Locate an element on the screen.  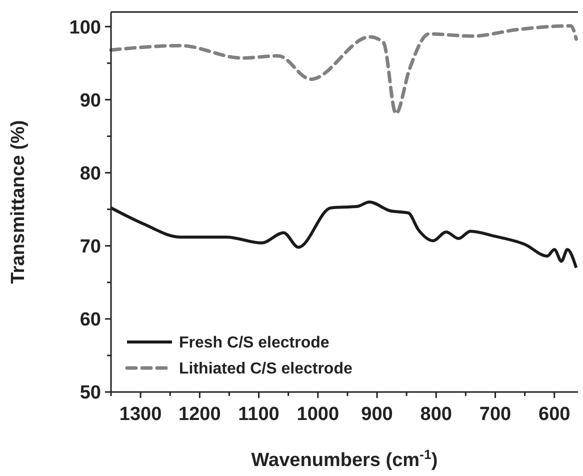
y-tick-label: 100 is located at coordinates (85, 27).